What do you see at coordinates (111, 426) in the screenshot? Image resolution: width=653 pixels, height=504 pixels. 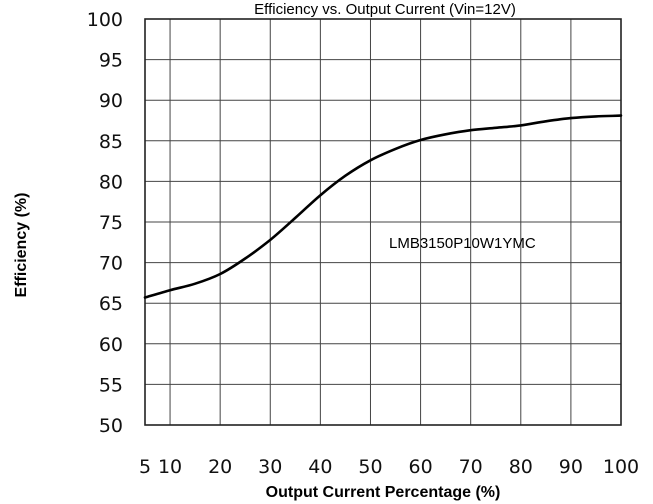 I see `y-tick-label: 50` at bounding box center [111, 426].